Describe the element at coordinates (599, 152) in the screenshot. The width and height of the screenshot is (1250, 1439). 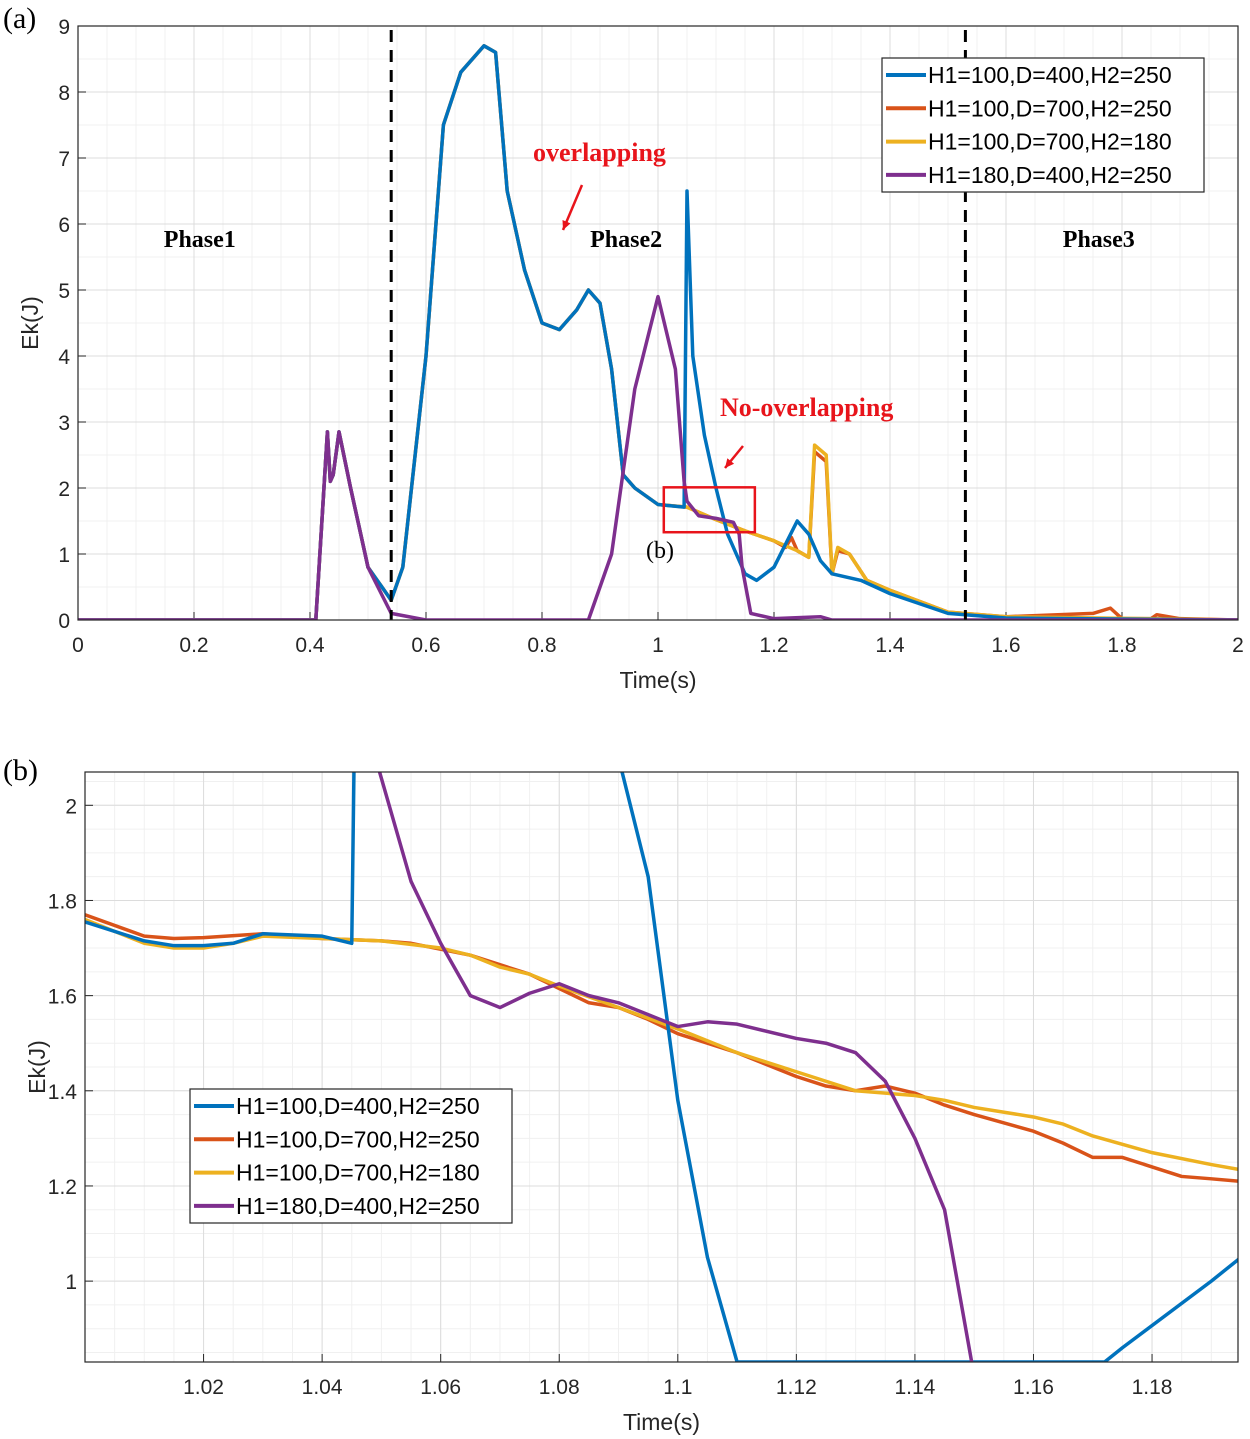
I see `overlapping-annotation: overlapping` at that location.